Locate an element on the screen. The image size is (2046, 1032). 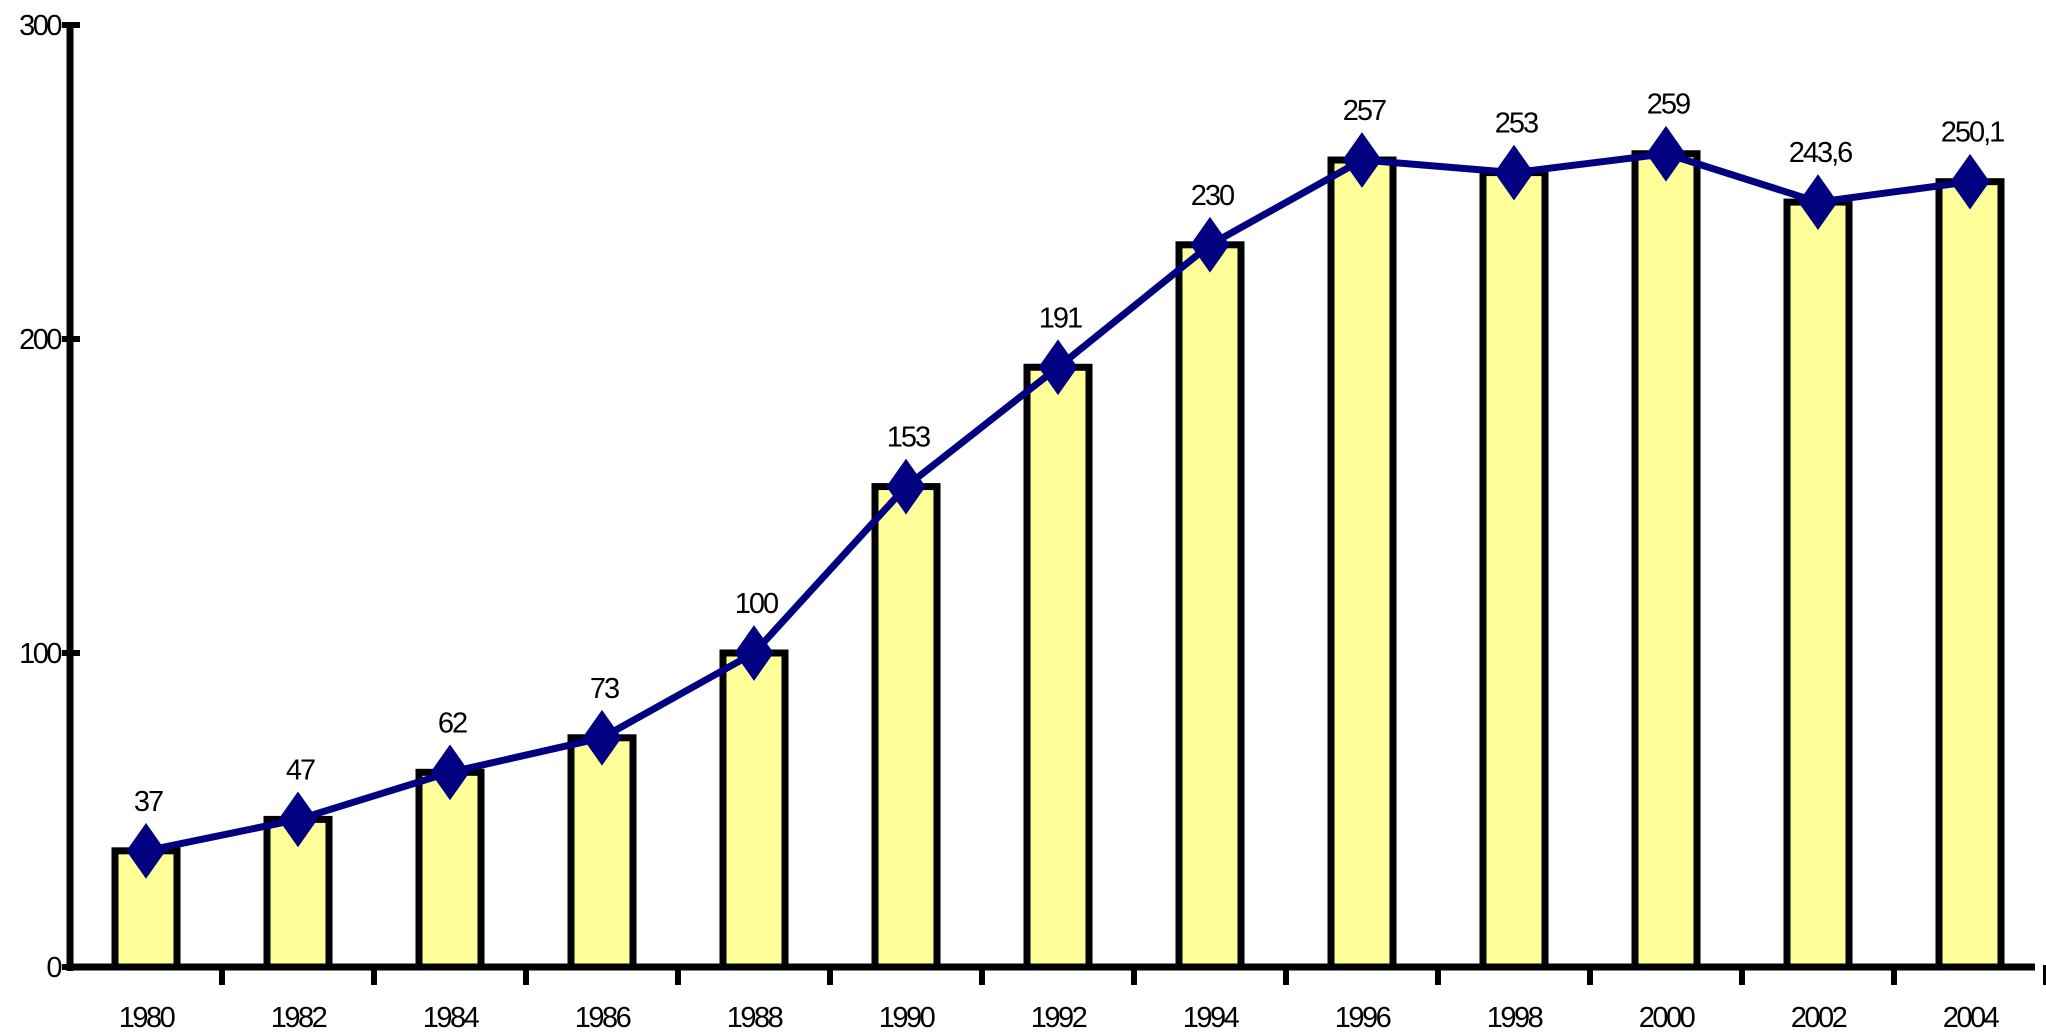
line-marker-1988 is located at coordinates (754, 653).